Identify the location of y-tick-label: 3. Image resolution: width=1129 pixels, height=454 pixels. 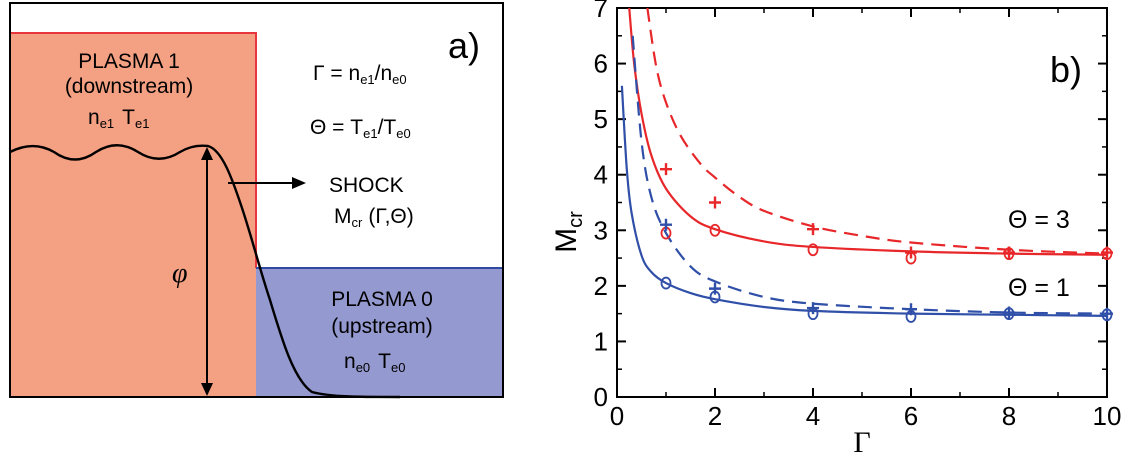
(601, 230).